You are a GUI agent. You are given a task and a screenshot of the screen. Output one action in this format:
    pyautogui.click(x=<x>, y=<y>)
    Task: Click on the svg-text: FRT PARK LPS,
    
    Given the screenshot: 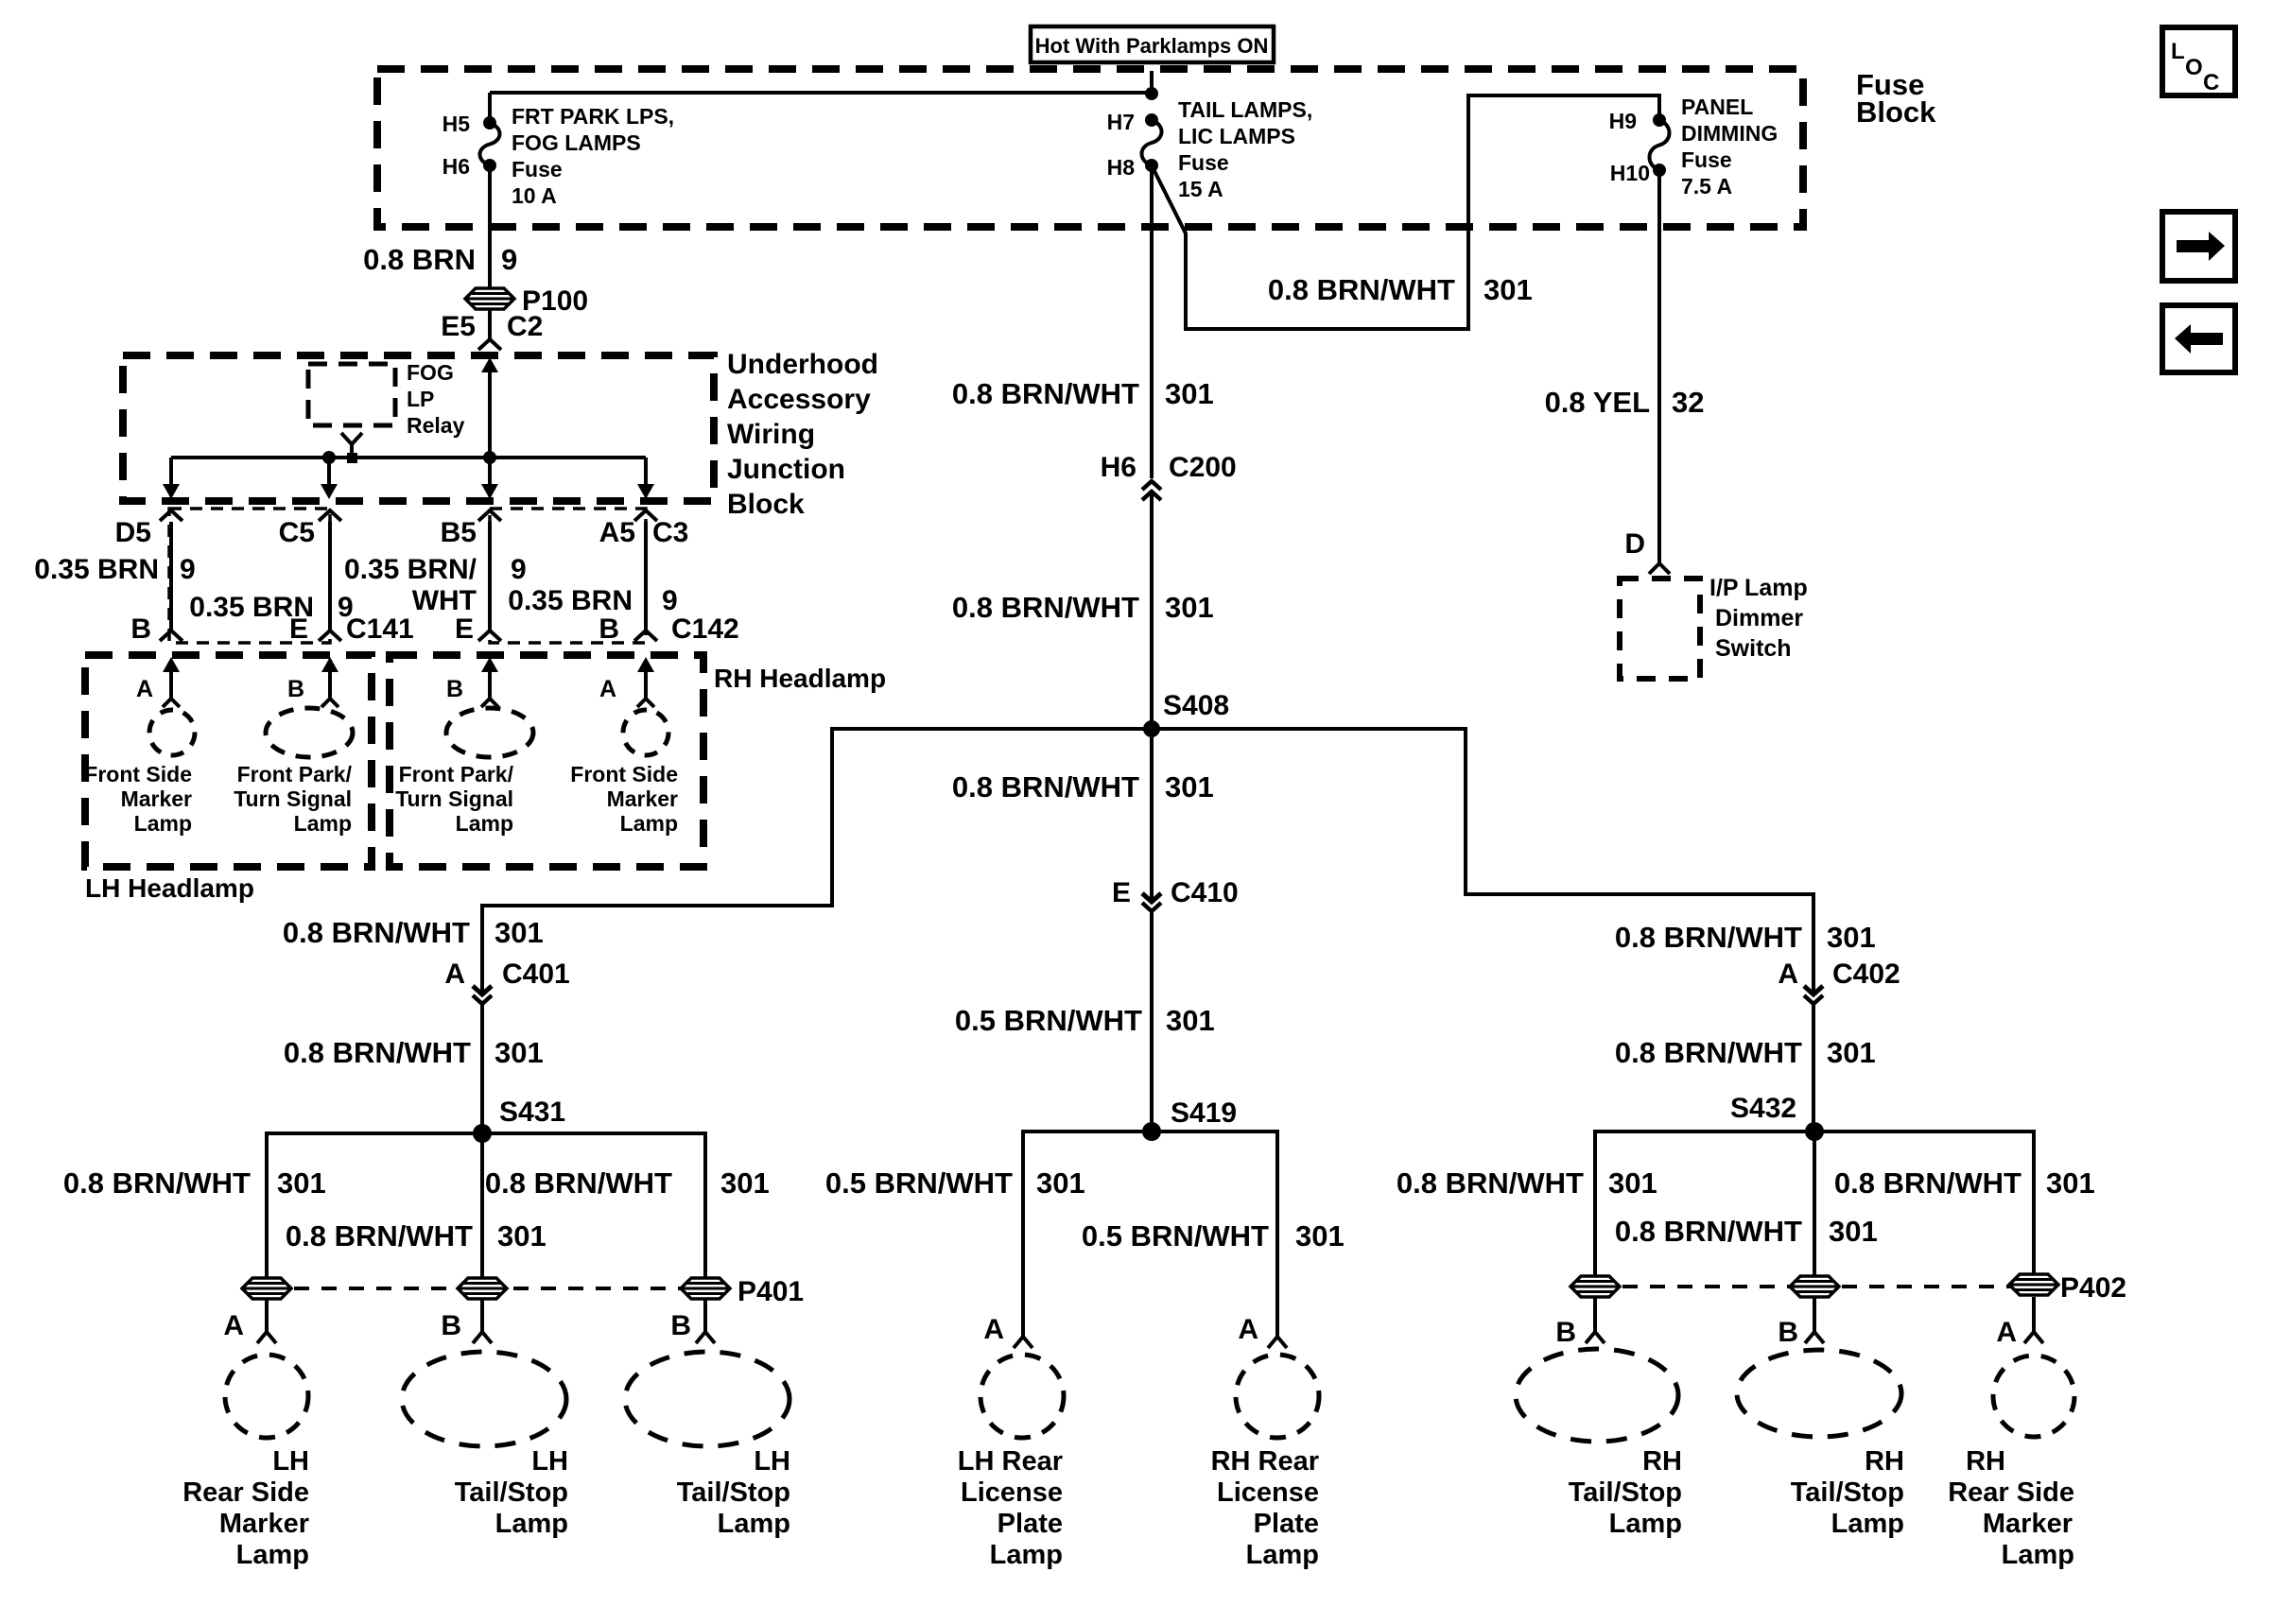 What is the action you would take?
    pyautogui.click(x=593, y=116)
    